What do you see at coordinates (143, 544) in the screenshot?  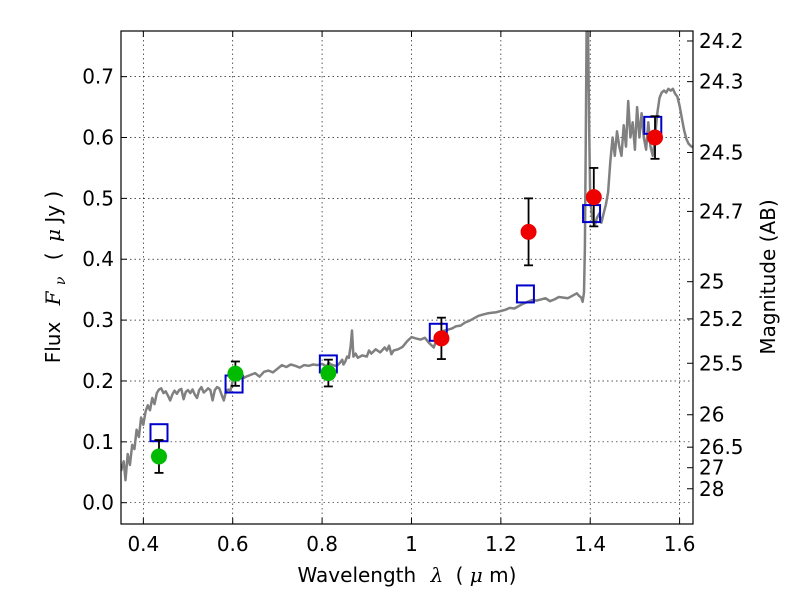 I see `x-tick-label: 0.4` at bounding box center [143, 544].